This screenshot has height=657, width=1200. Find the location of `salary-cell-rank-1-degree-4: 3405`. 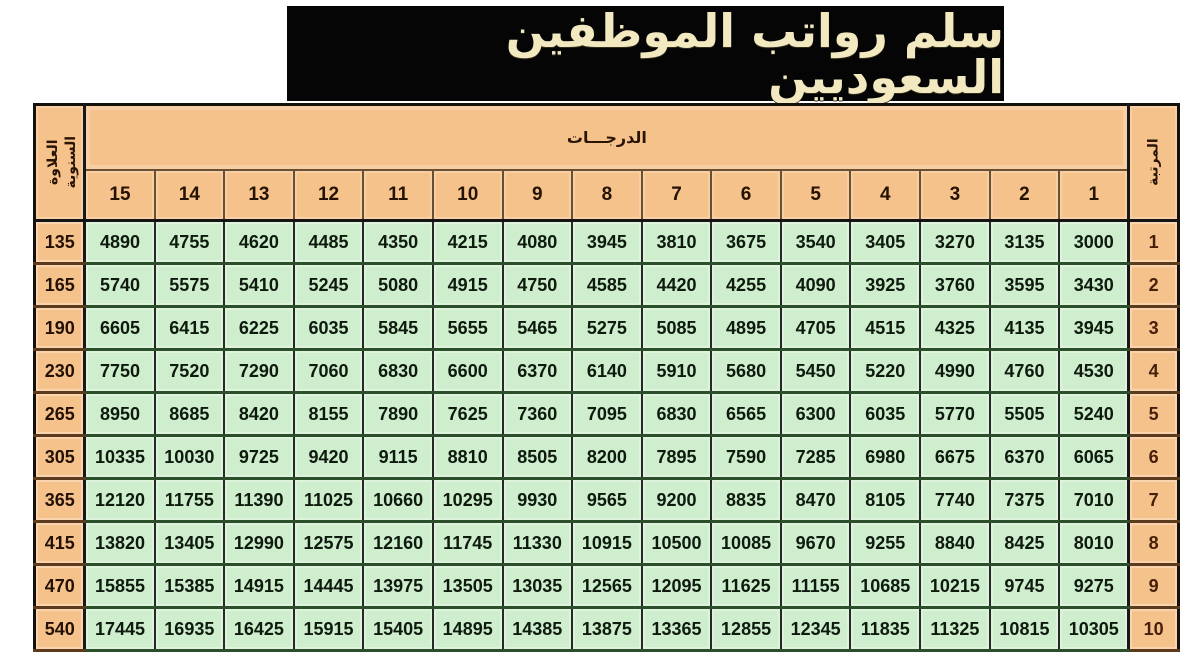

salary-cell-rank-1-degree-4: 3405 is located at coordinates (885, 242).